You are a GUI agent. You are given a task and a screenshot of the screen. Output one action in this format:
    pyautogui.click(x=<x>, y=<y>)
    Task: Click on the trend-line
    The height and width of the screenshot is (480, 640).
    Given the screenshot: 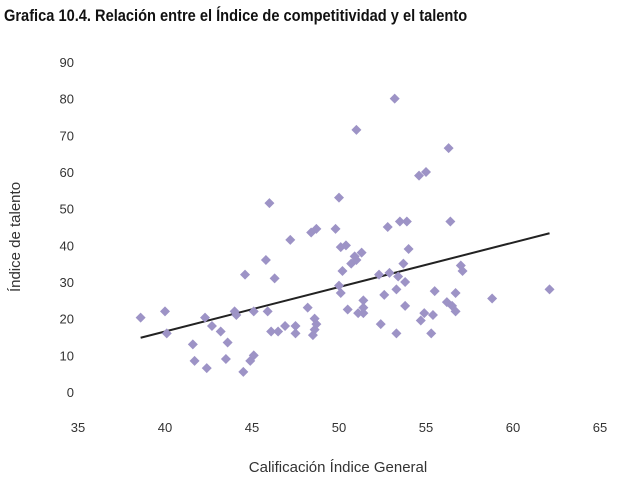 What is the action you would take?
    pyautogui.click(x=345, y=285)
    